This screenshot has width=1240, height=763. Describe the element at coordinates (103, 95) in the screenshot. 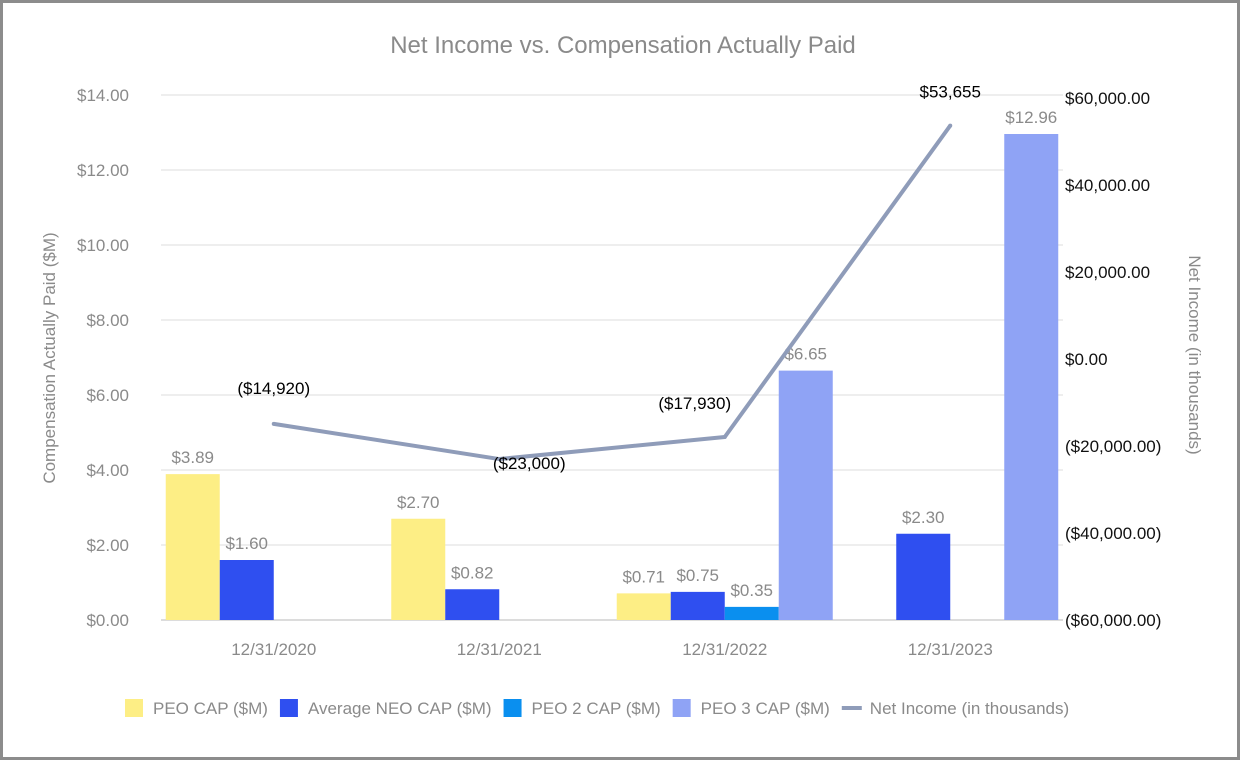

I see `left-tick-label: $14.00` at that location.